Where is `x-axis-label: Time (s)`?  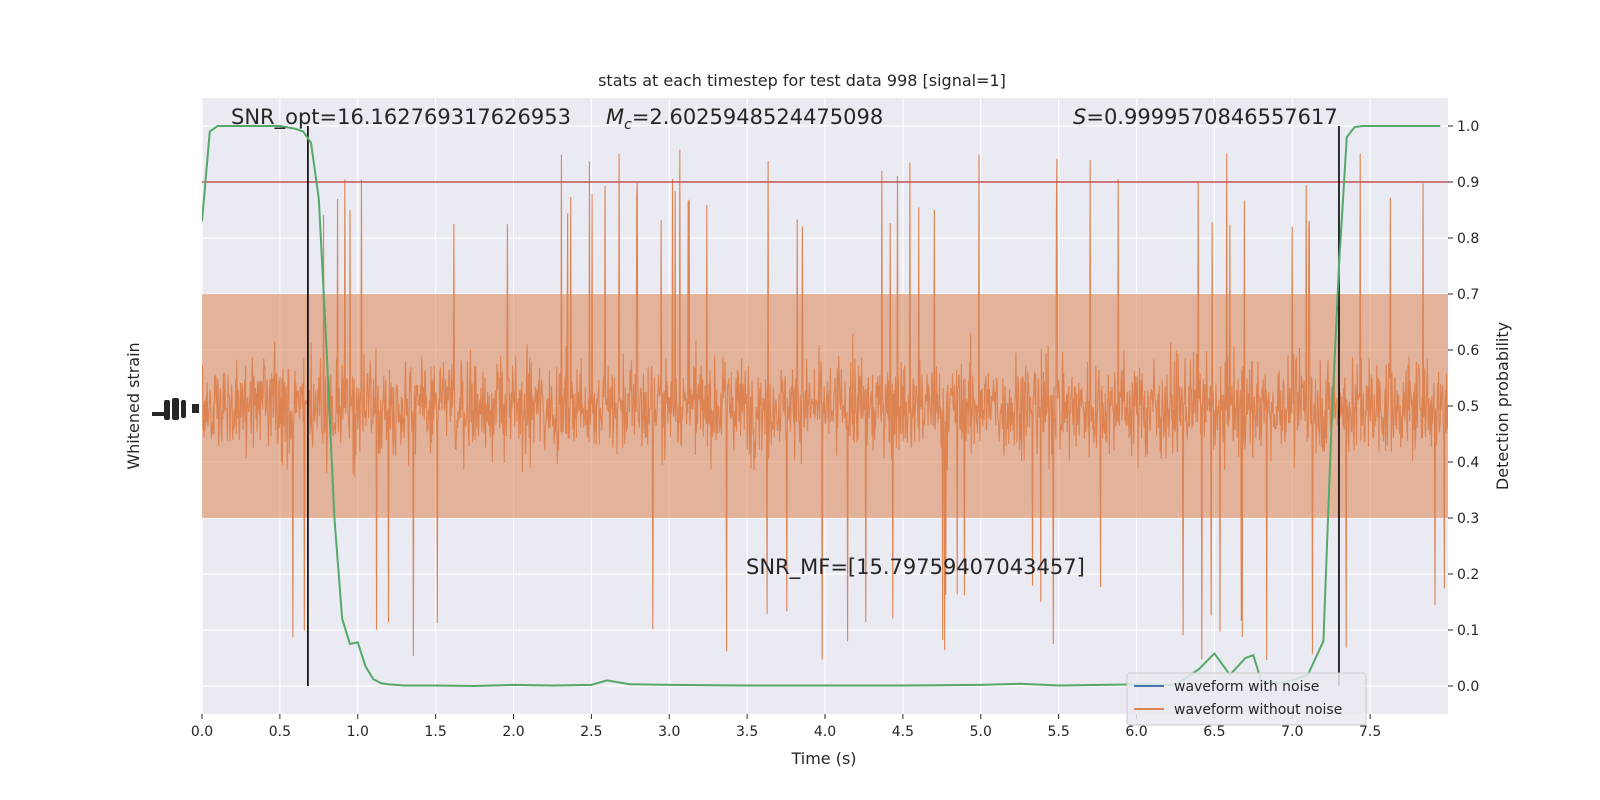 x-axis-label: Time (s) is located at coordinates (823, 758).